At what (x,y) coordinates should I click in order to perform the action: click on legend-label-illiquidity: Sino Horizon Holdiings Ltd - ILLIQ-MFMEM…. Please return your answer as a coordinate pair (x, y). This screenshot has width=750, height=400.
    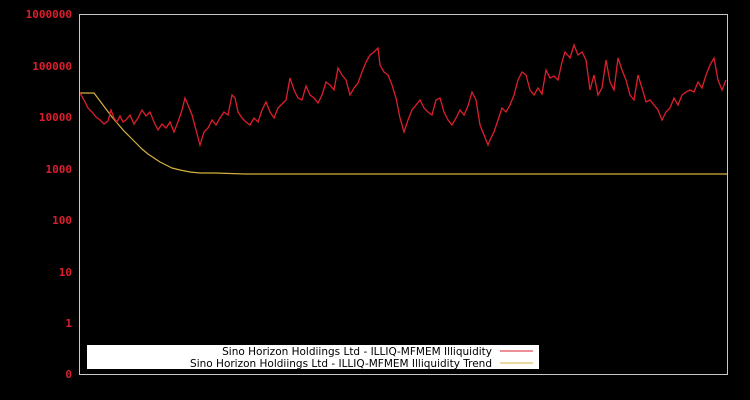
    Looking at the image, I should click on (357, 352).